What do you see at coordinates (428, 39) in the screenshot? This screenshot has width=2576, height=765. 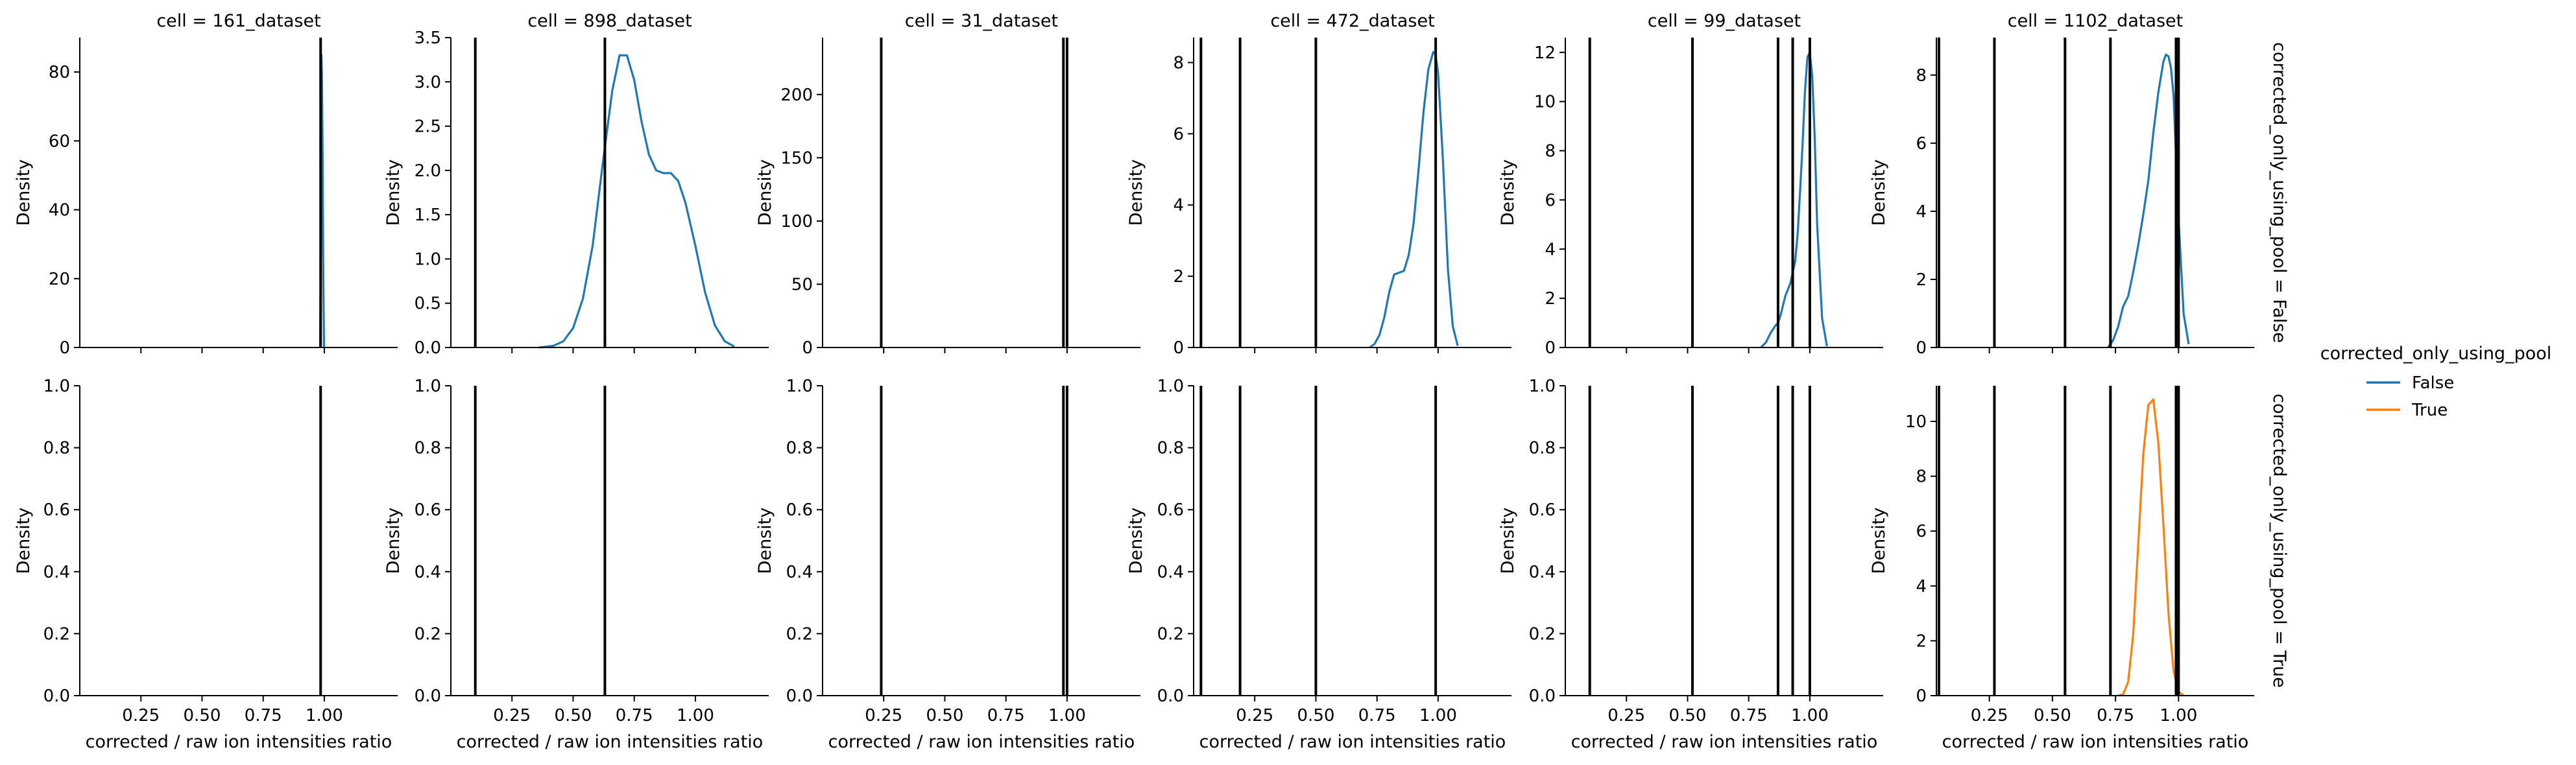 I see `y-tick-label: 3.5` at bounding box center [428, 39].